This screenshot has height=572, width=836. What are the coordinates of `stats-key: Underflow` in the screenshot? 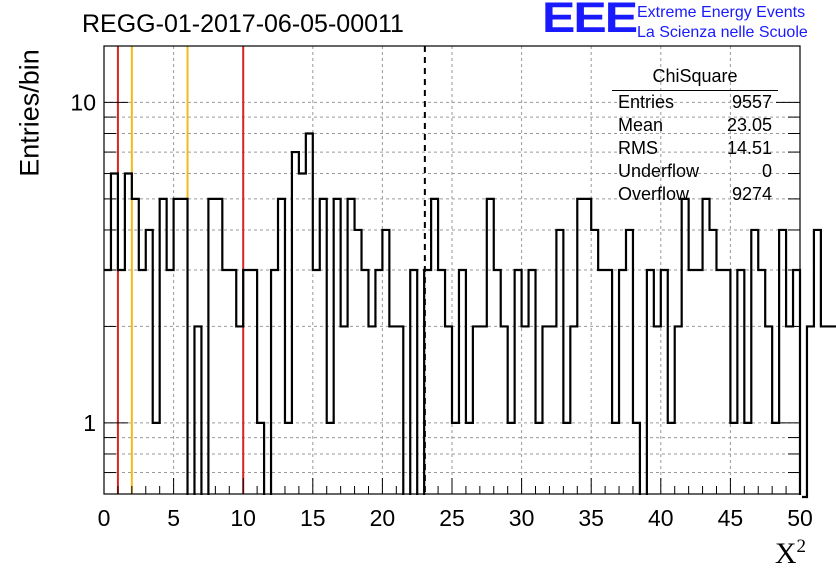 It's located at (659, 171).